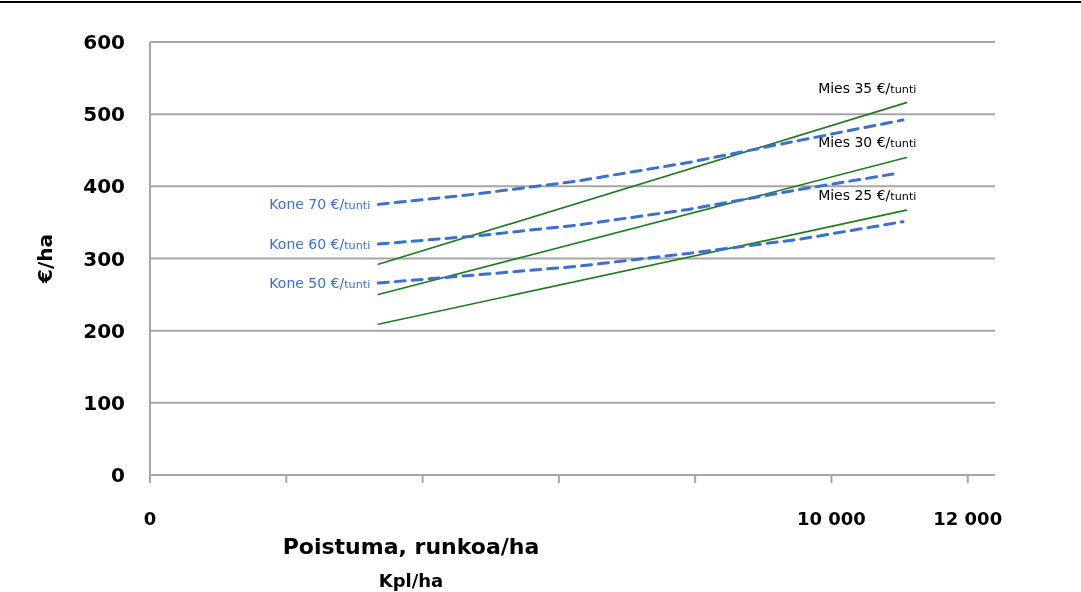 The image size is (1081, 592). What do you see at coordinates (104, 402) in the screenshot?
I see `y-tick-label: 100` at bounding box center [104, 402].